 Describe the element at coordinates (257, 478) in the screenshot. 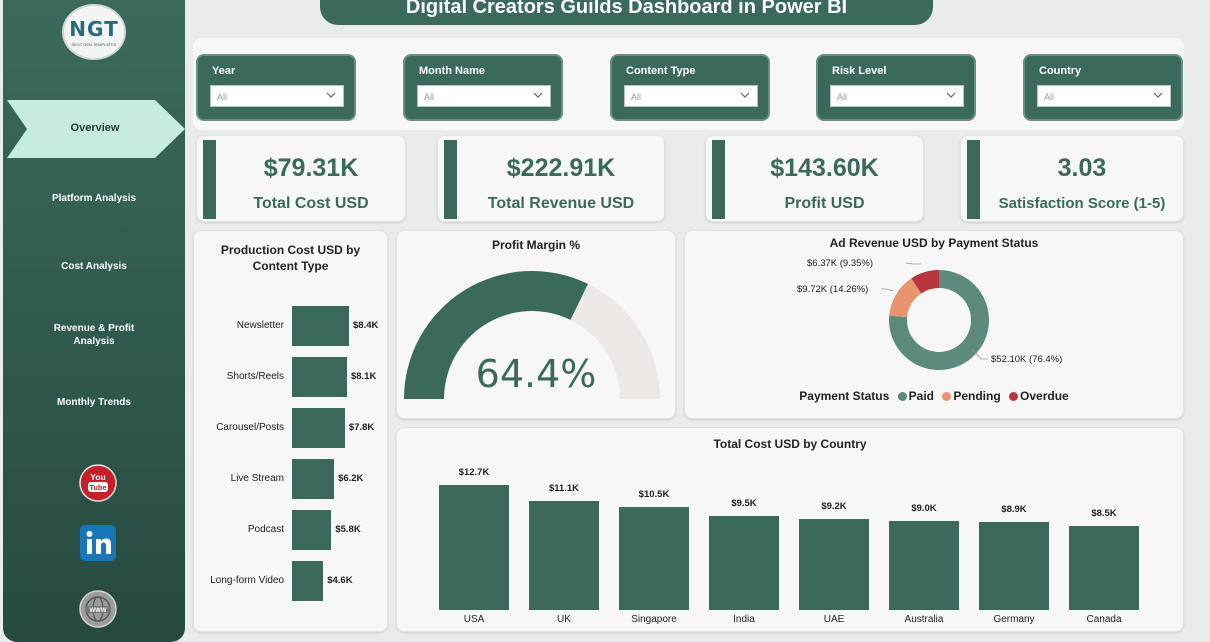

I see `category-label-live-stream: Live Stream` at that location.